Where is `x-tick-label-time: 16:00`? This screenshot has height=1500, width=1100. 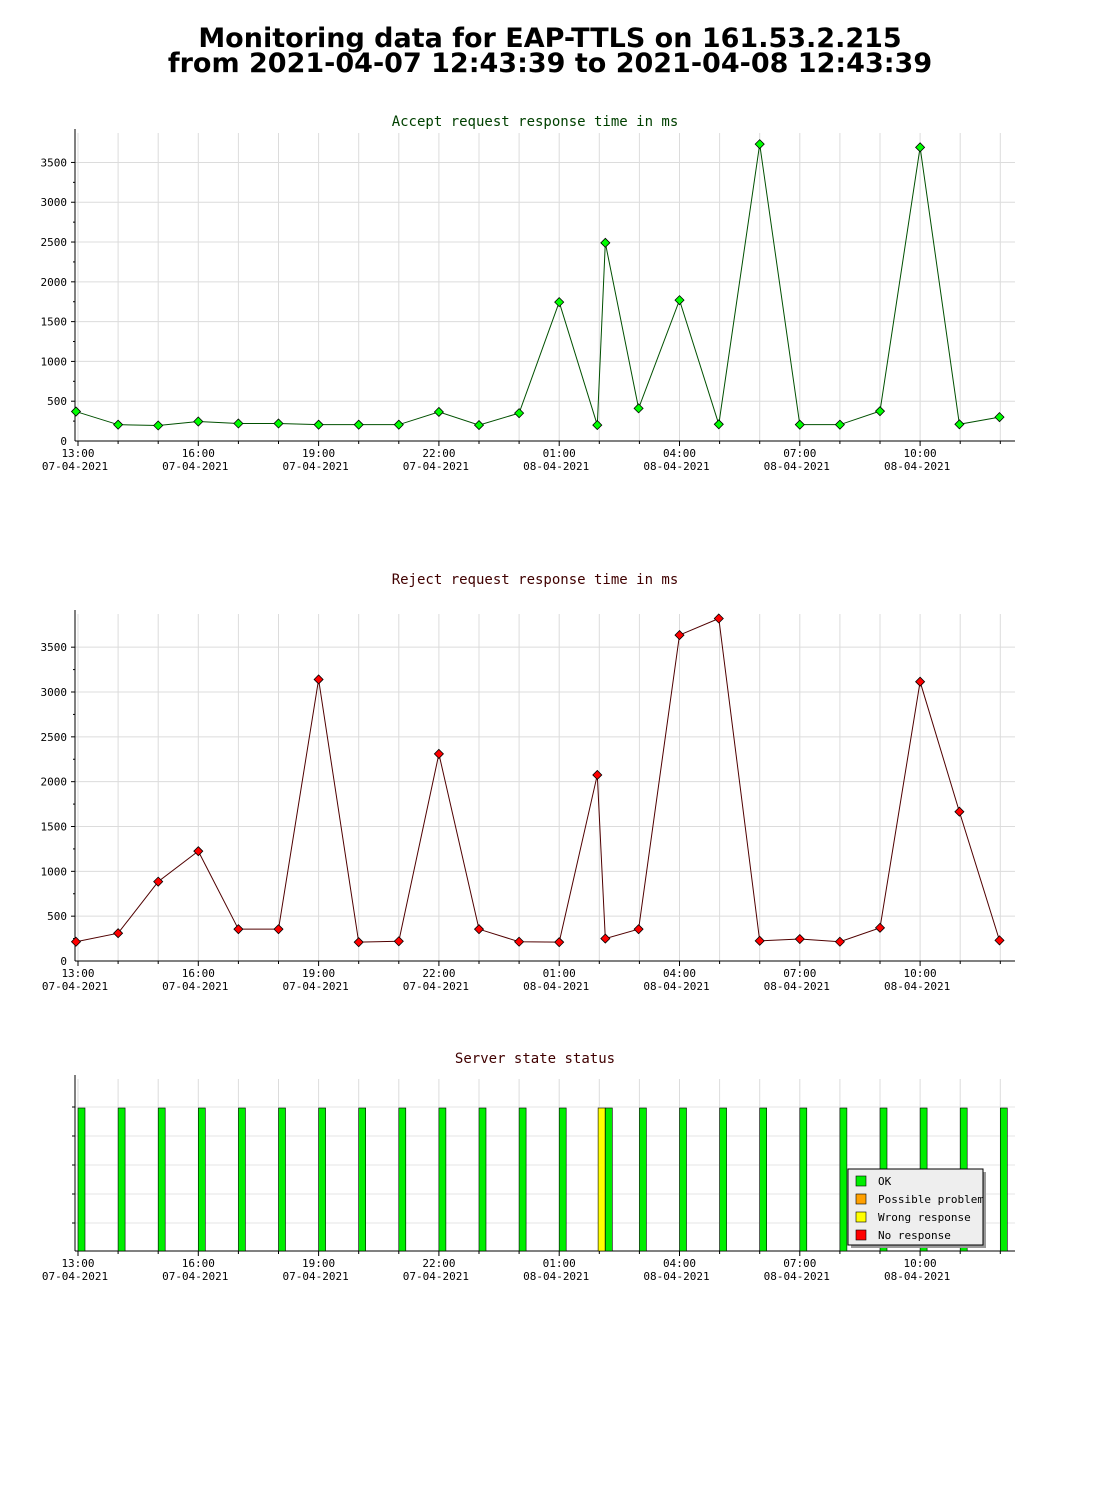
x-tick-label-time: 16:00 is located at coordinates (198, 1263).